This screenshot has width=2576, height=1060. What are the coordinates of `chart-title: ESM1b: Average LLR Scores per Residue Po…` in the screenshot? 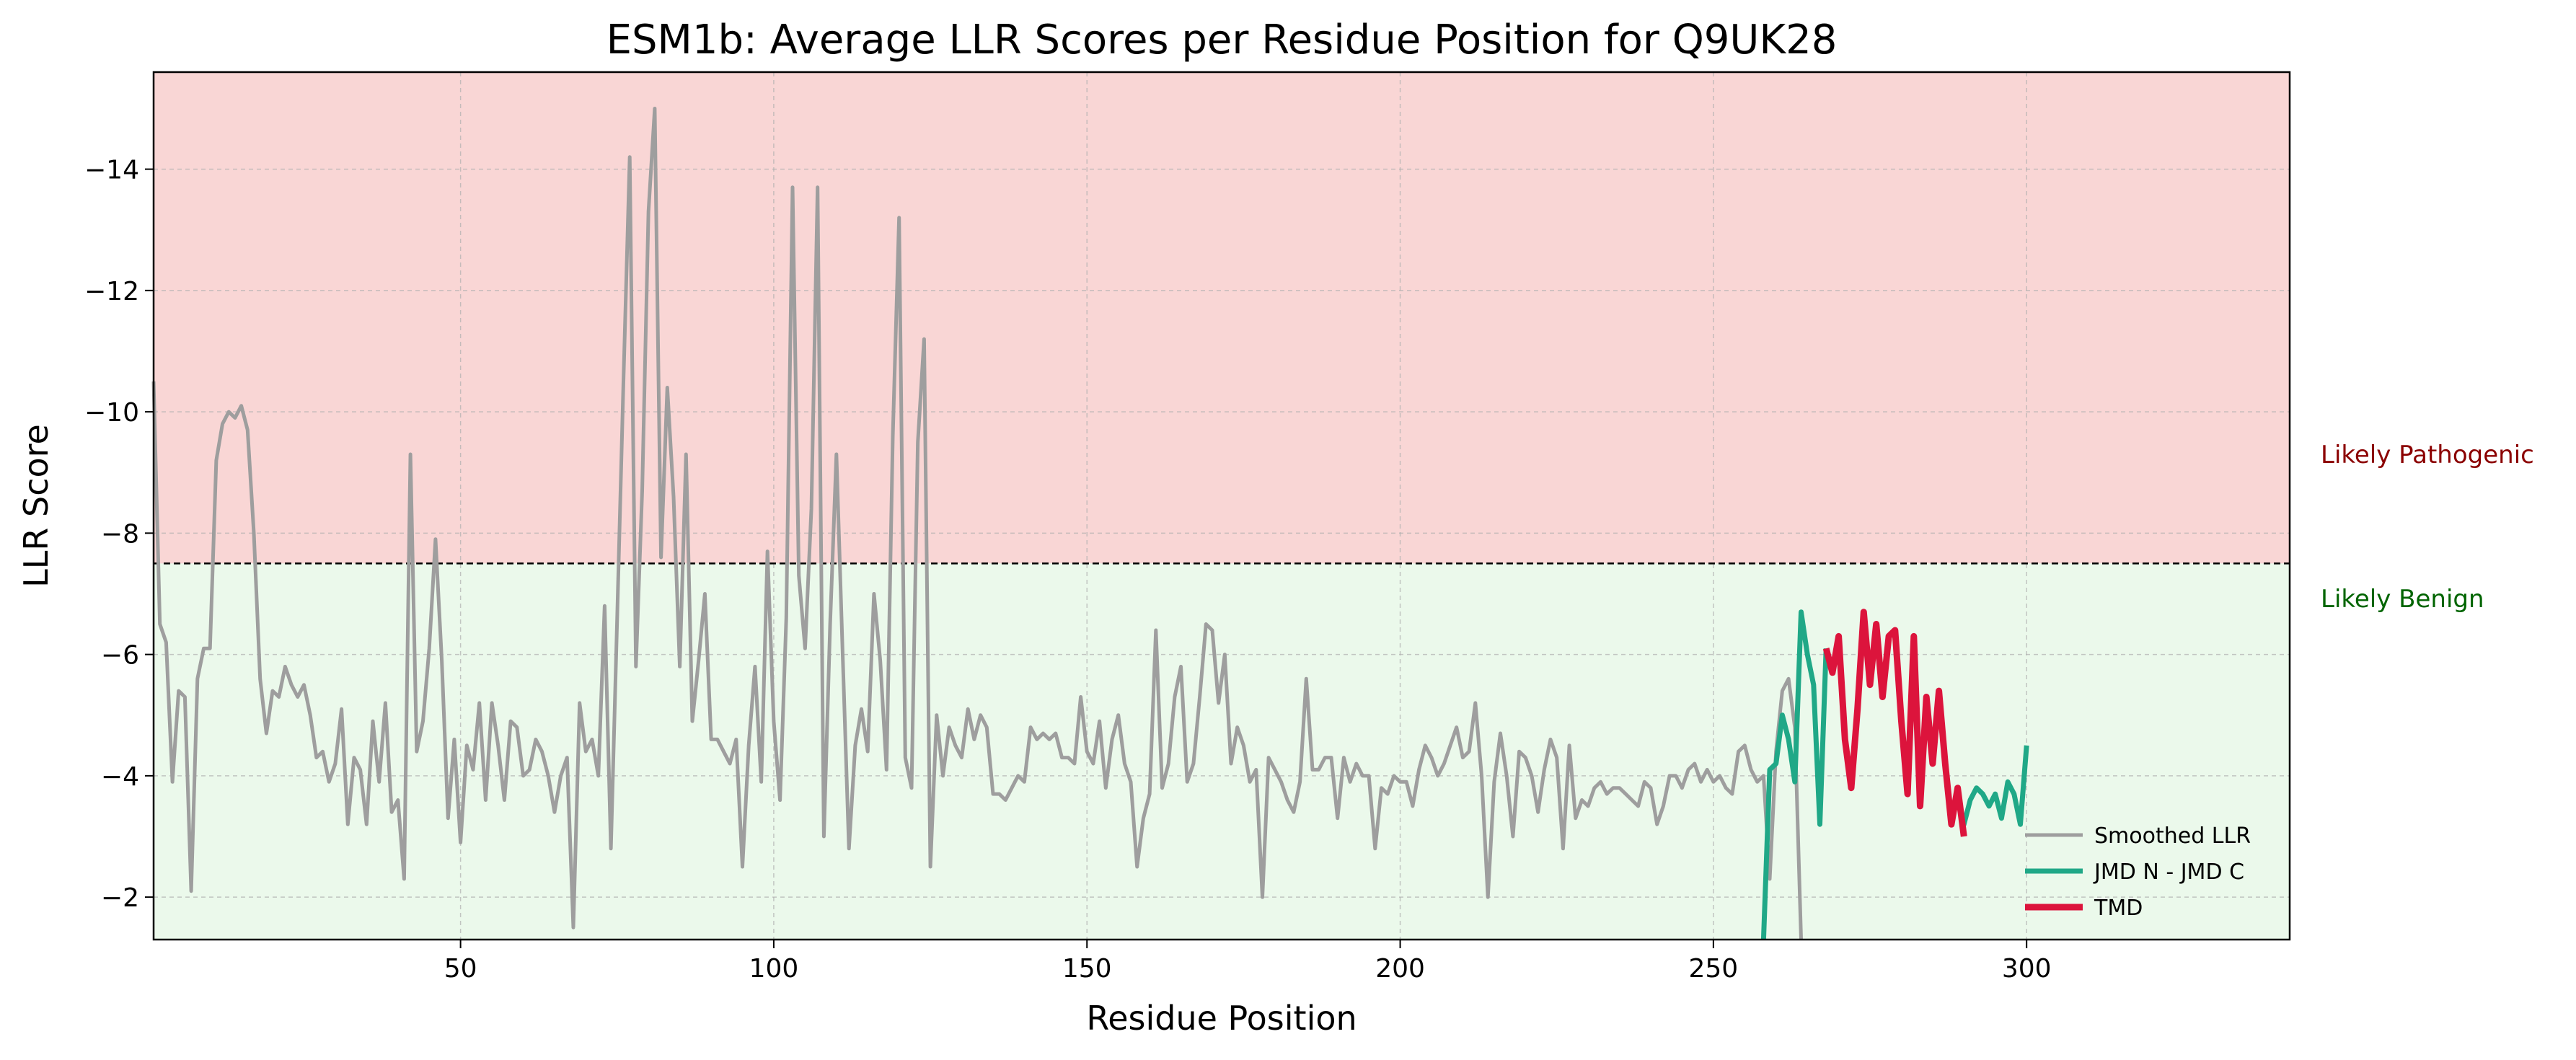 It's located at (1222, 40).